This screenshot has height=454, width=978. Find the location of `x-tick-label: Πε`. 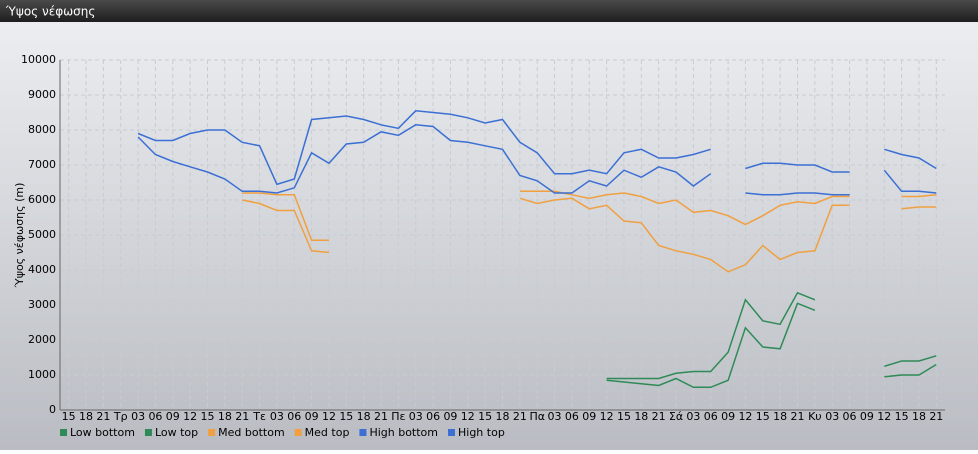

x-tick-label: Πε is located at coordinates (398, 416).